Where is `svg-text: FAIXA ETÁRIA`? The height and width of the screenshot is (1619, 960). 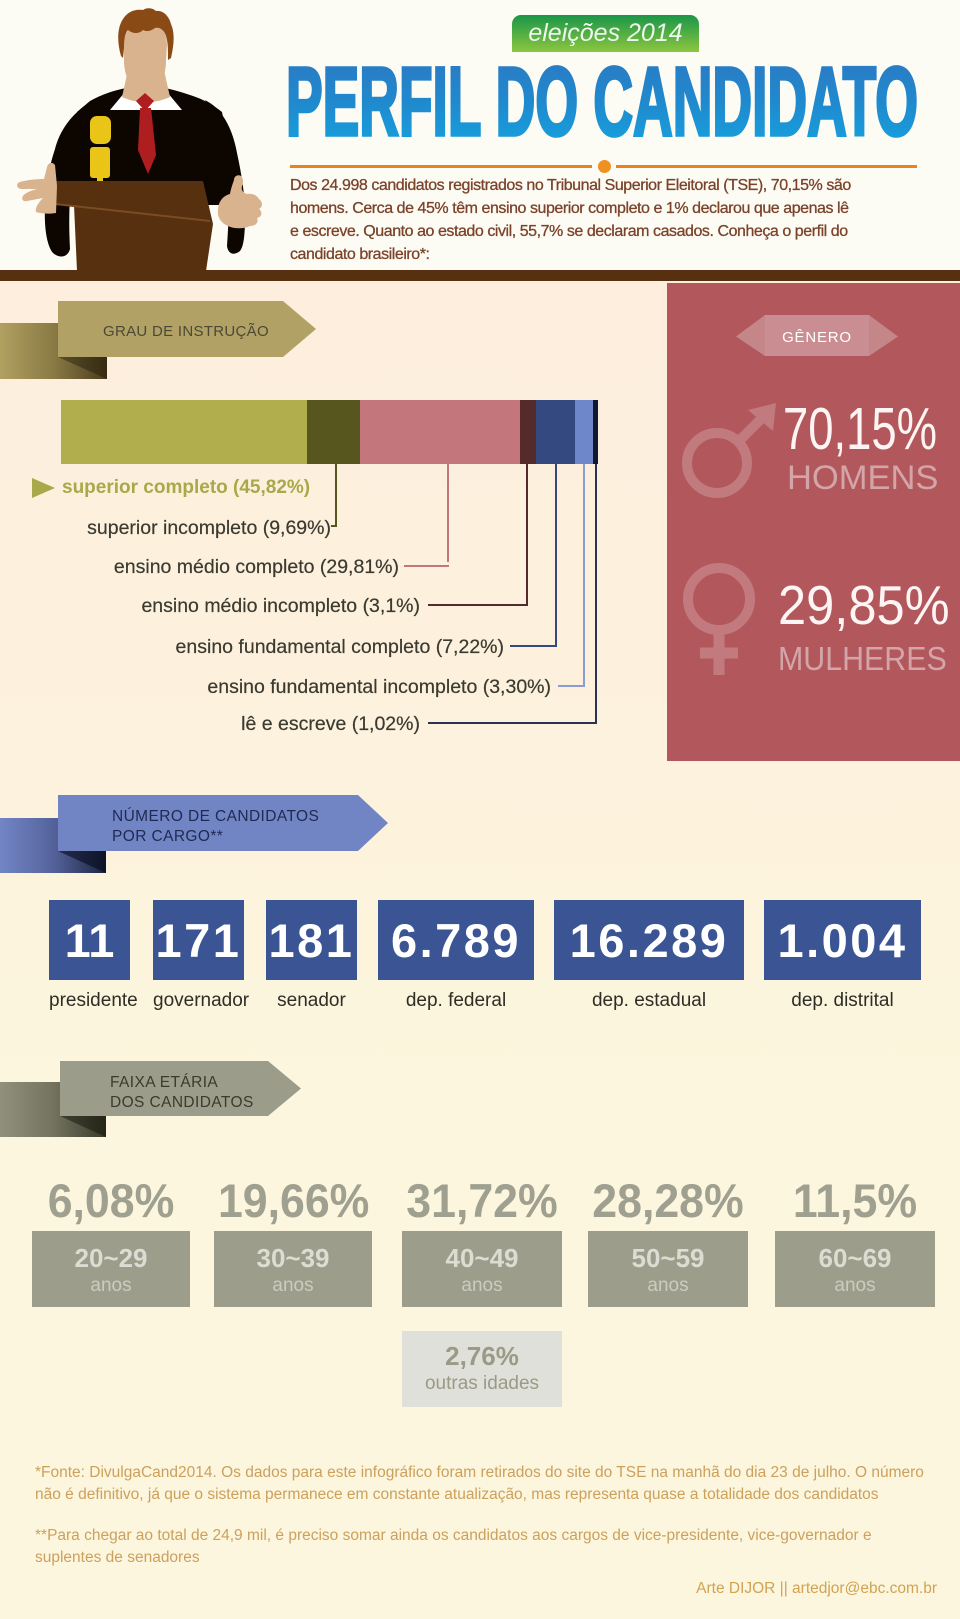
svg-text: FAIXA ETÁRIA is located at coordinates (164, 1082).